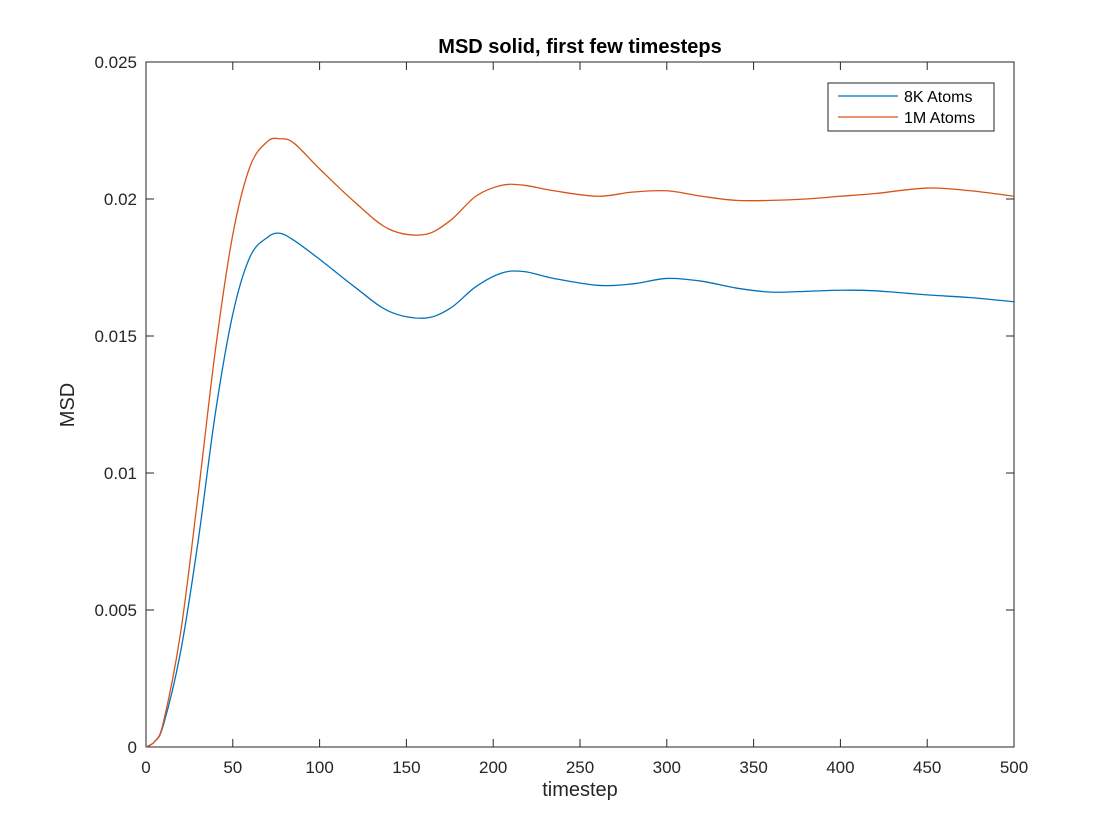 This screenshot has width=1120, height=840. I want to click on chart-title: MSD solid, first few timesteps, so click(579, 47).